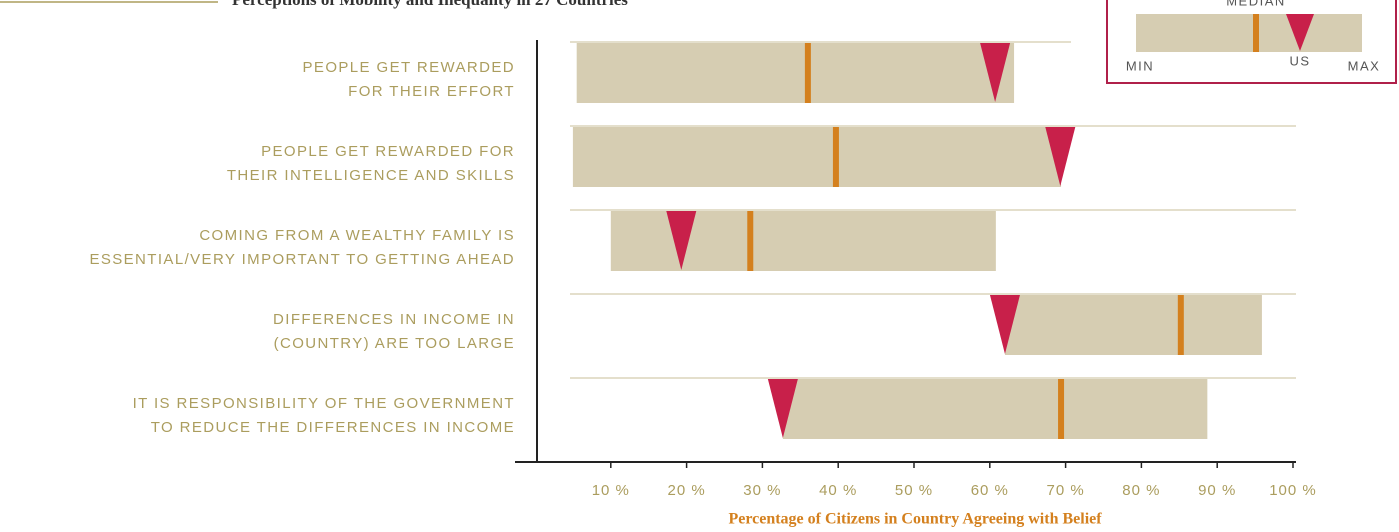 The image size is (1399, 532). What do you see at coordinates (1299, 60) in the screenshot?
I see `legend-label: US` at bounding box center [1299, 60].